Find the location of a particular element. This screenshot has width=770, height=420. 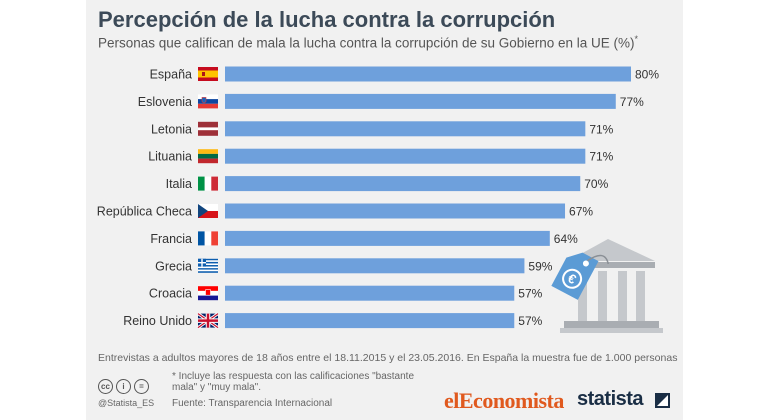

category-label: Letonia is located at coordinates (171, 129).